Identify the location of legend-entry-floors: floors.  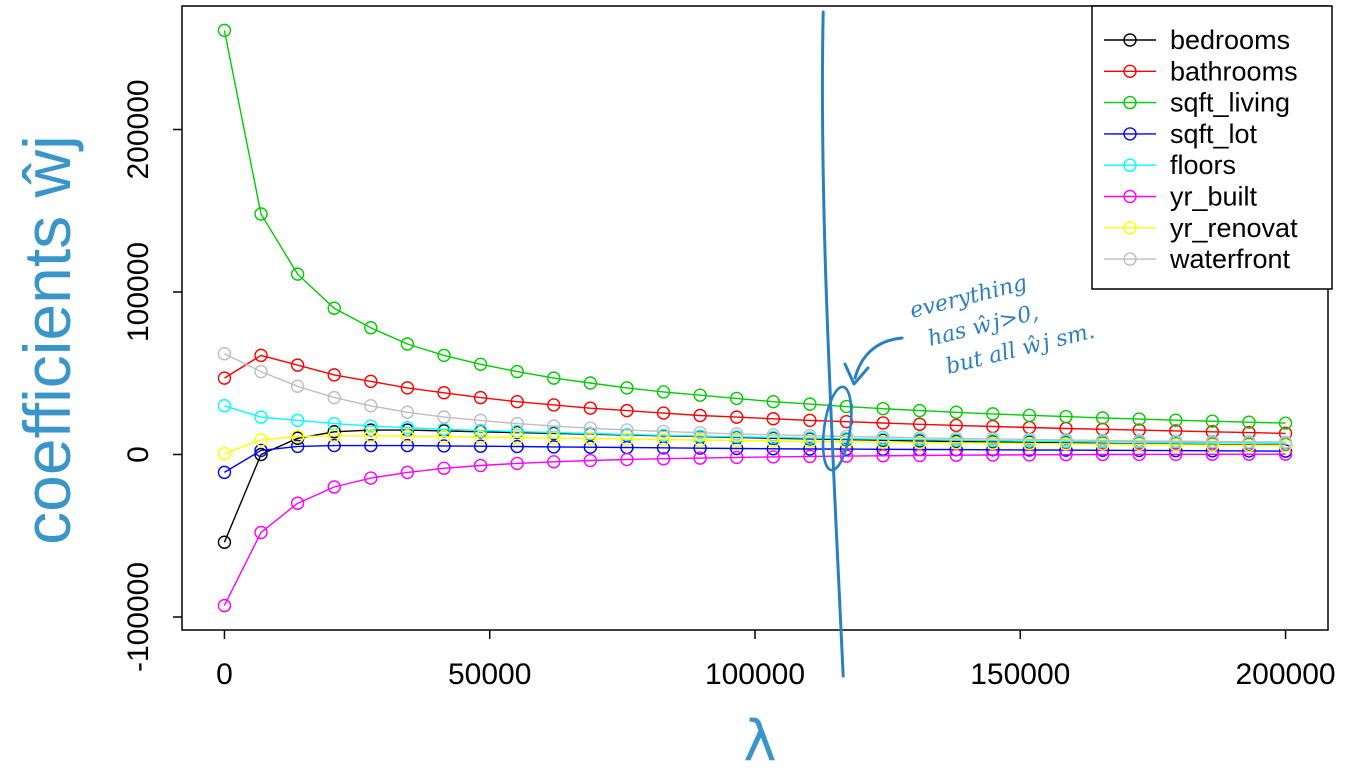
(1170, 165).